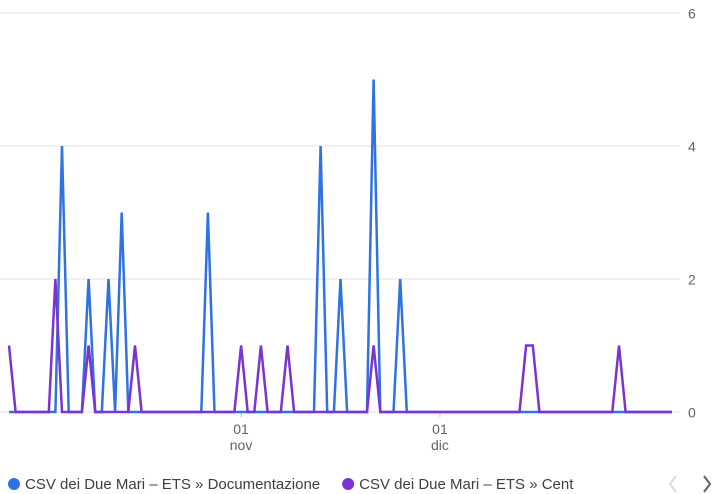  What do you see at coordinates (440, 437) in the screenshot?
I see `x-tick-label: 01 dic` at bounding box center [440, 437].